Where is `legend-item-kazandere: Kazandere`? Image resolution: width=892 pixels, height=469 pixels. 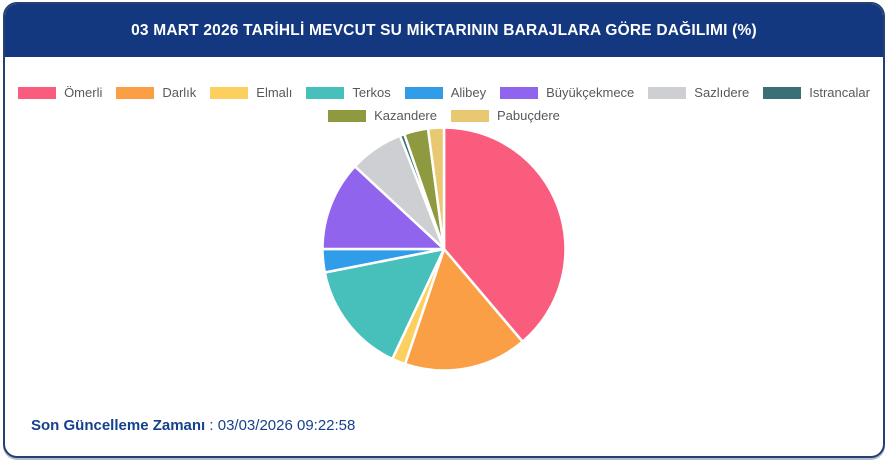 legend-item-kazandere: Kazandere is located at coordinates (382, 115).